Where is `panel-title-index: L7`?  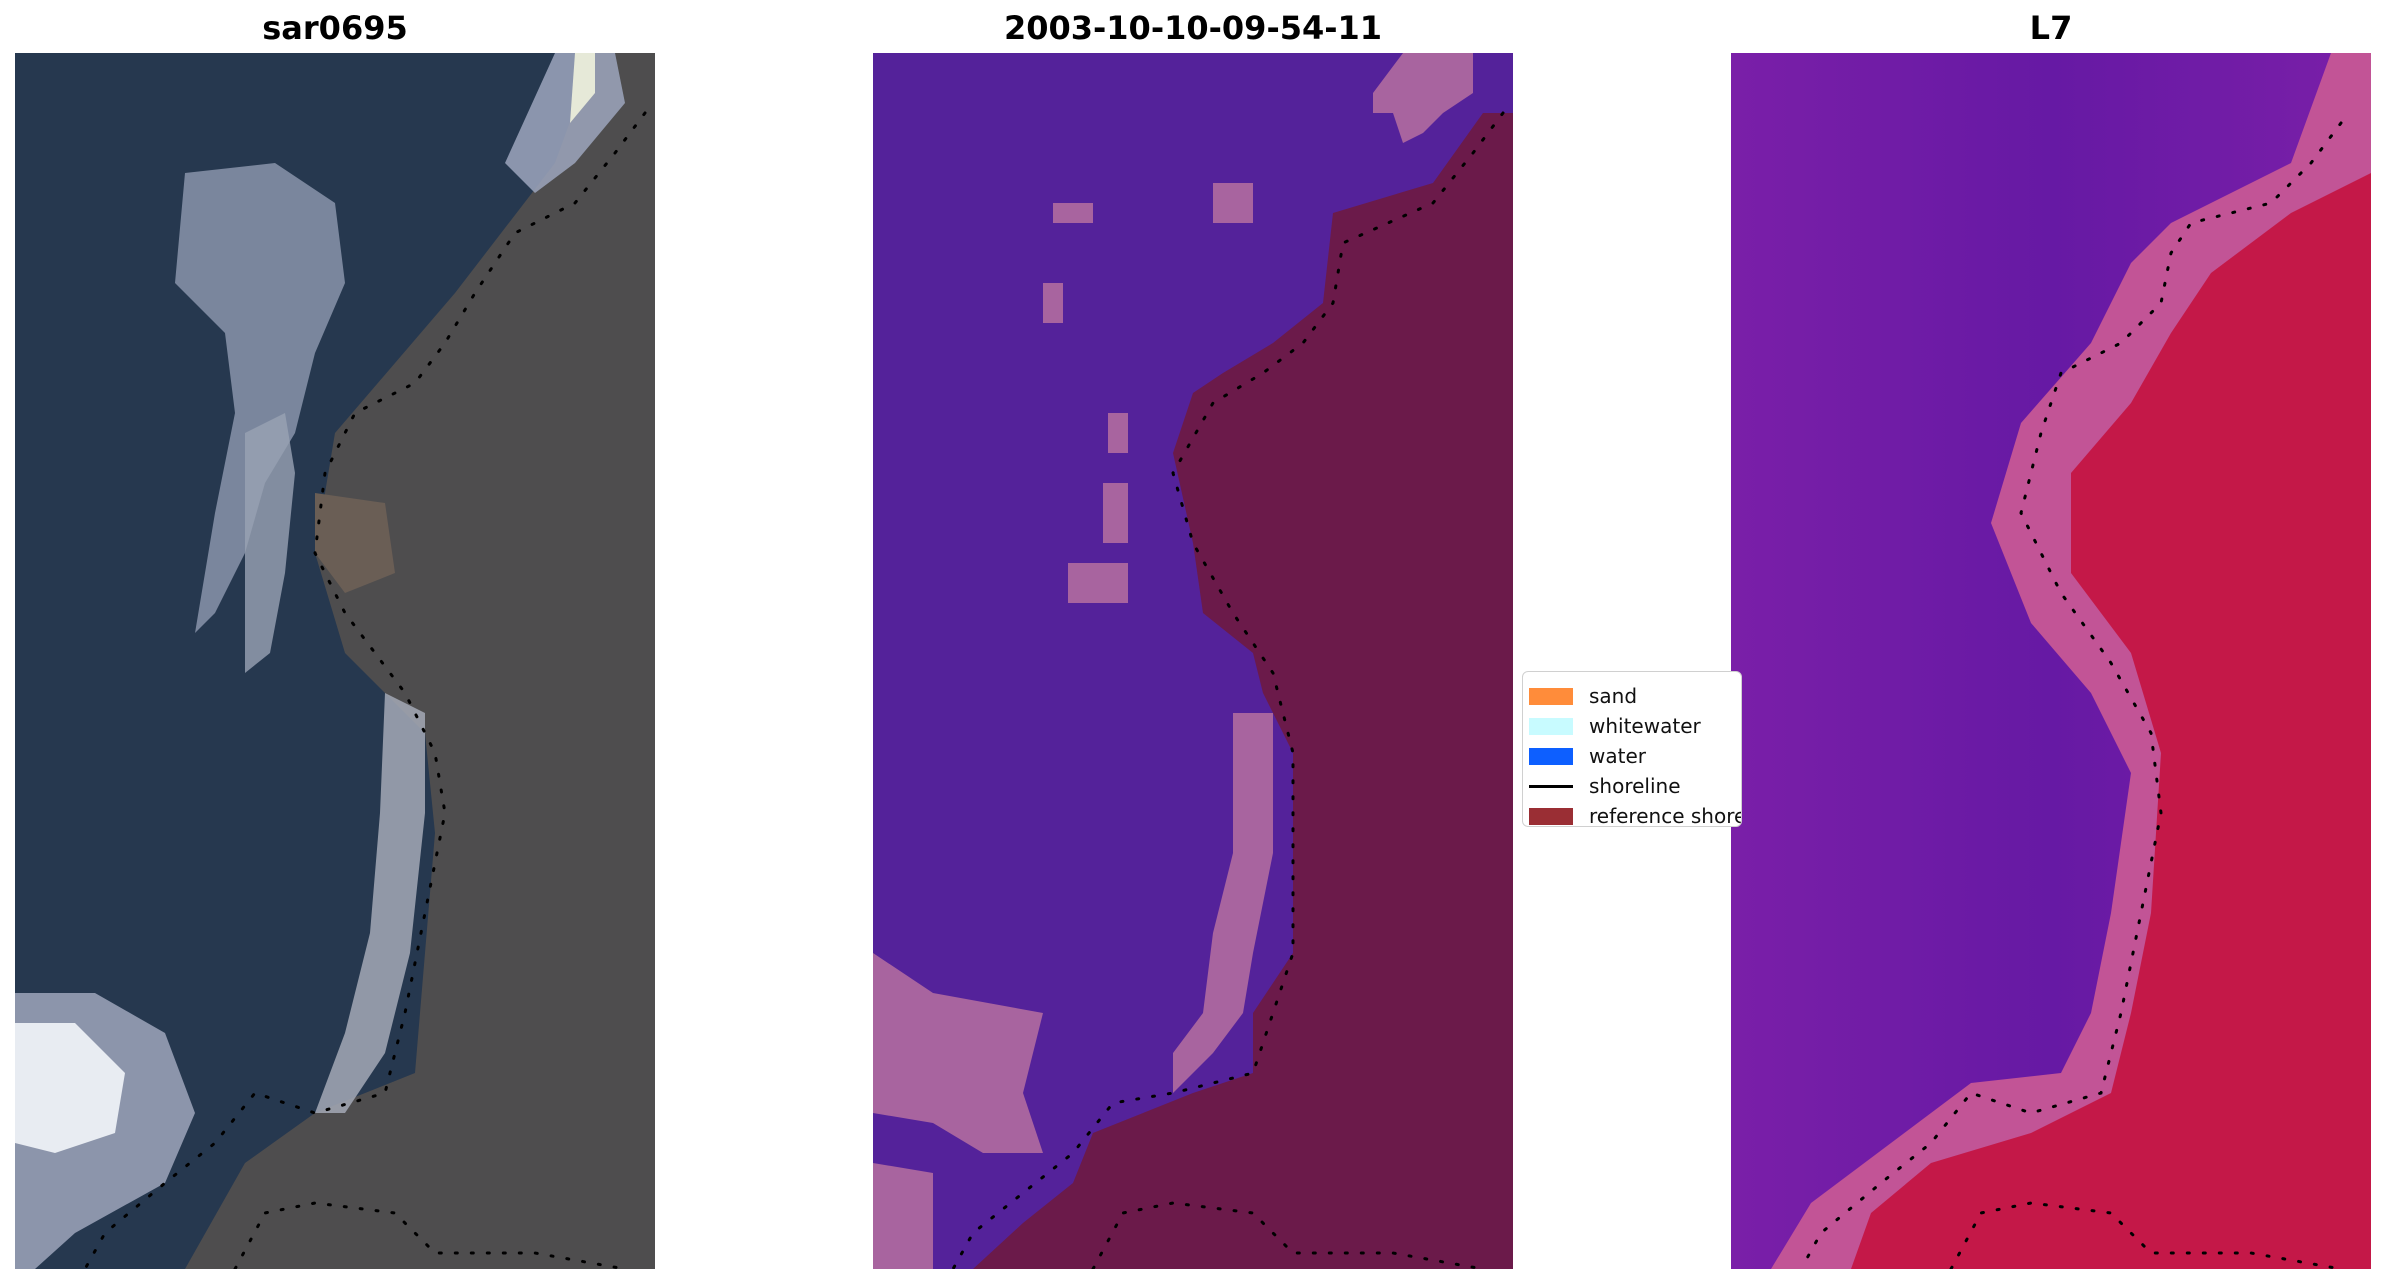
panel-title-index: L7 is located at coordinates (2051, 28).